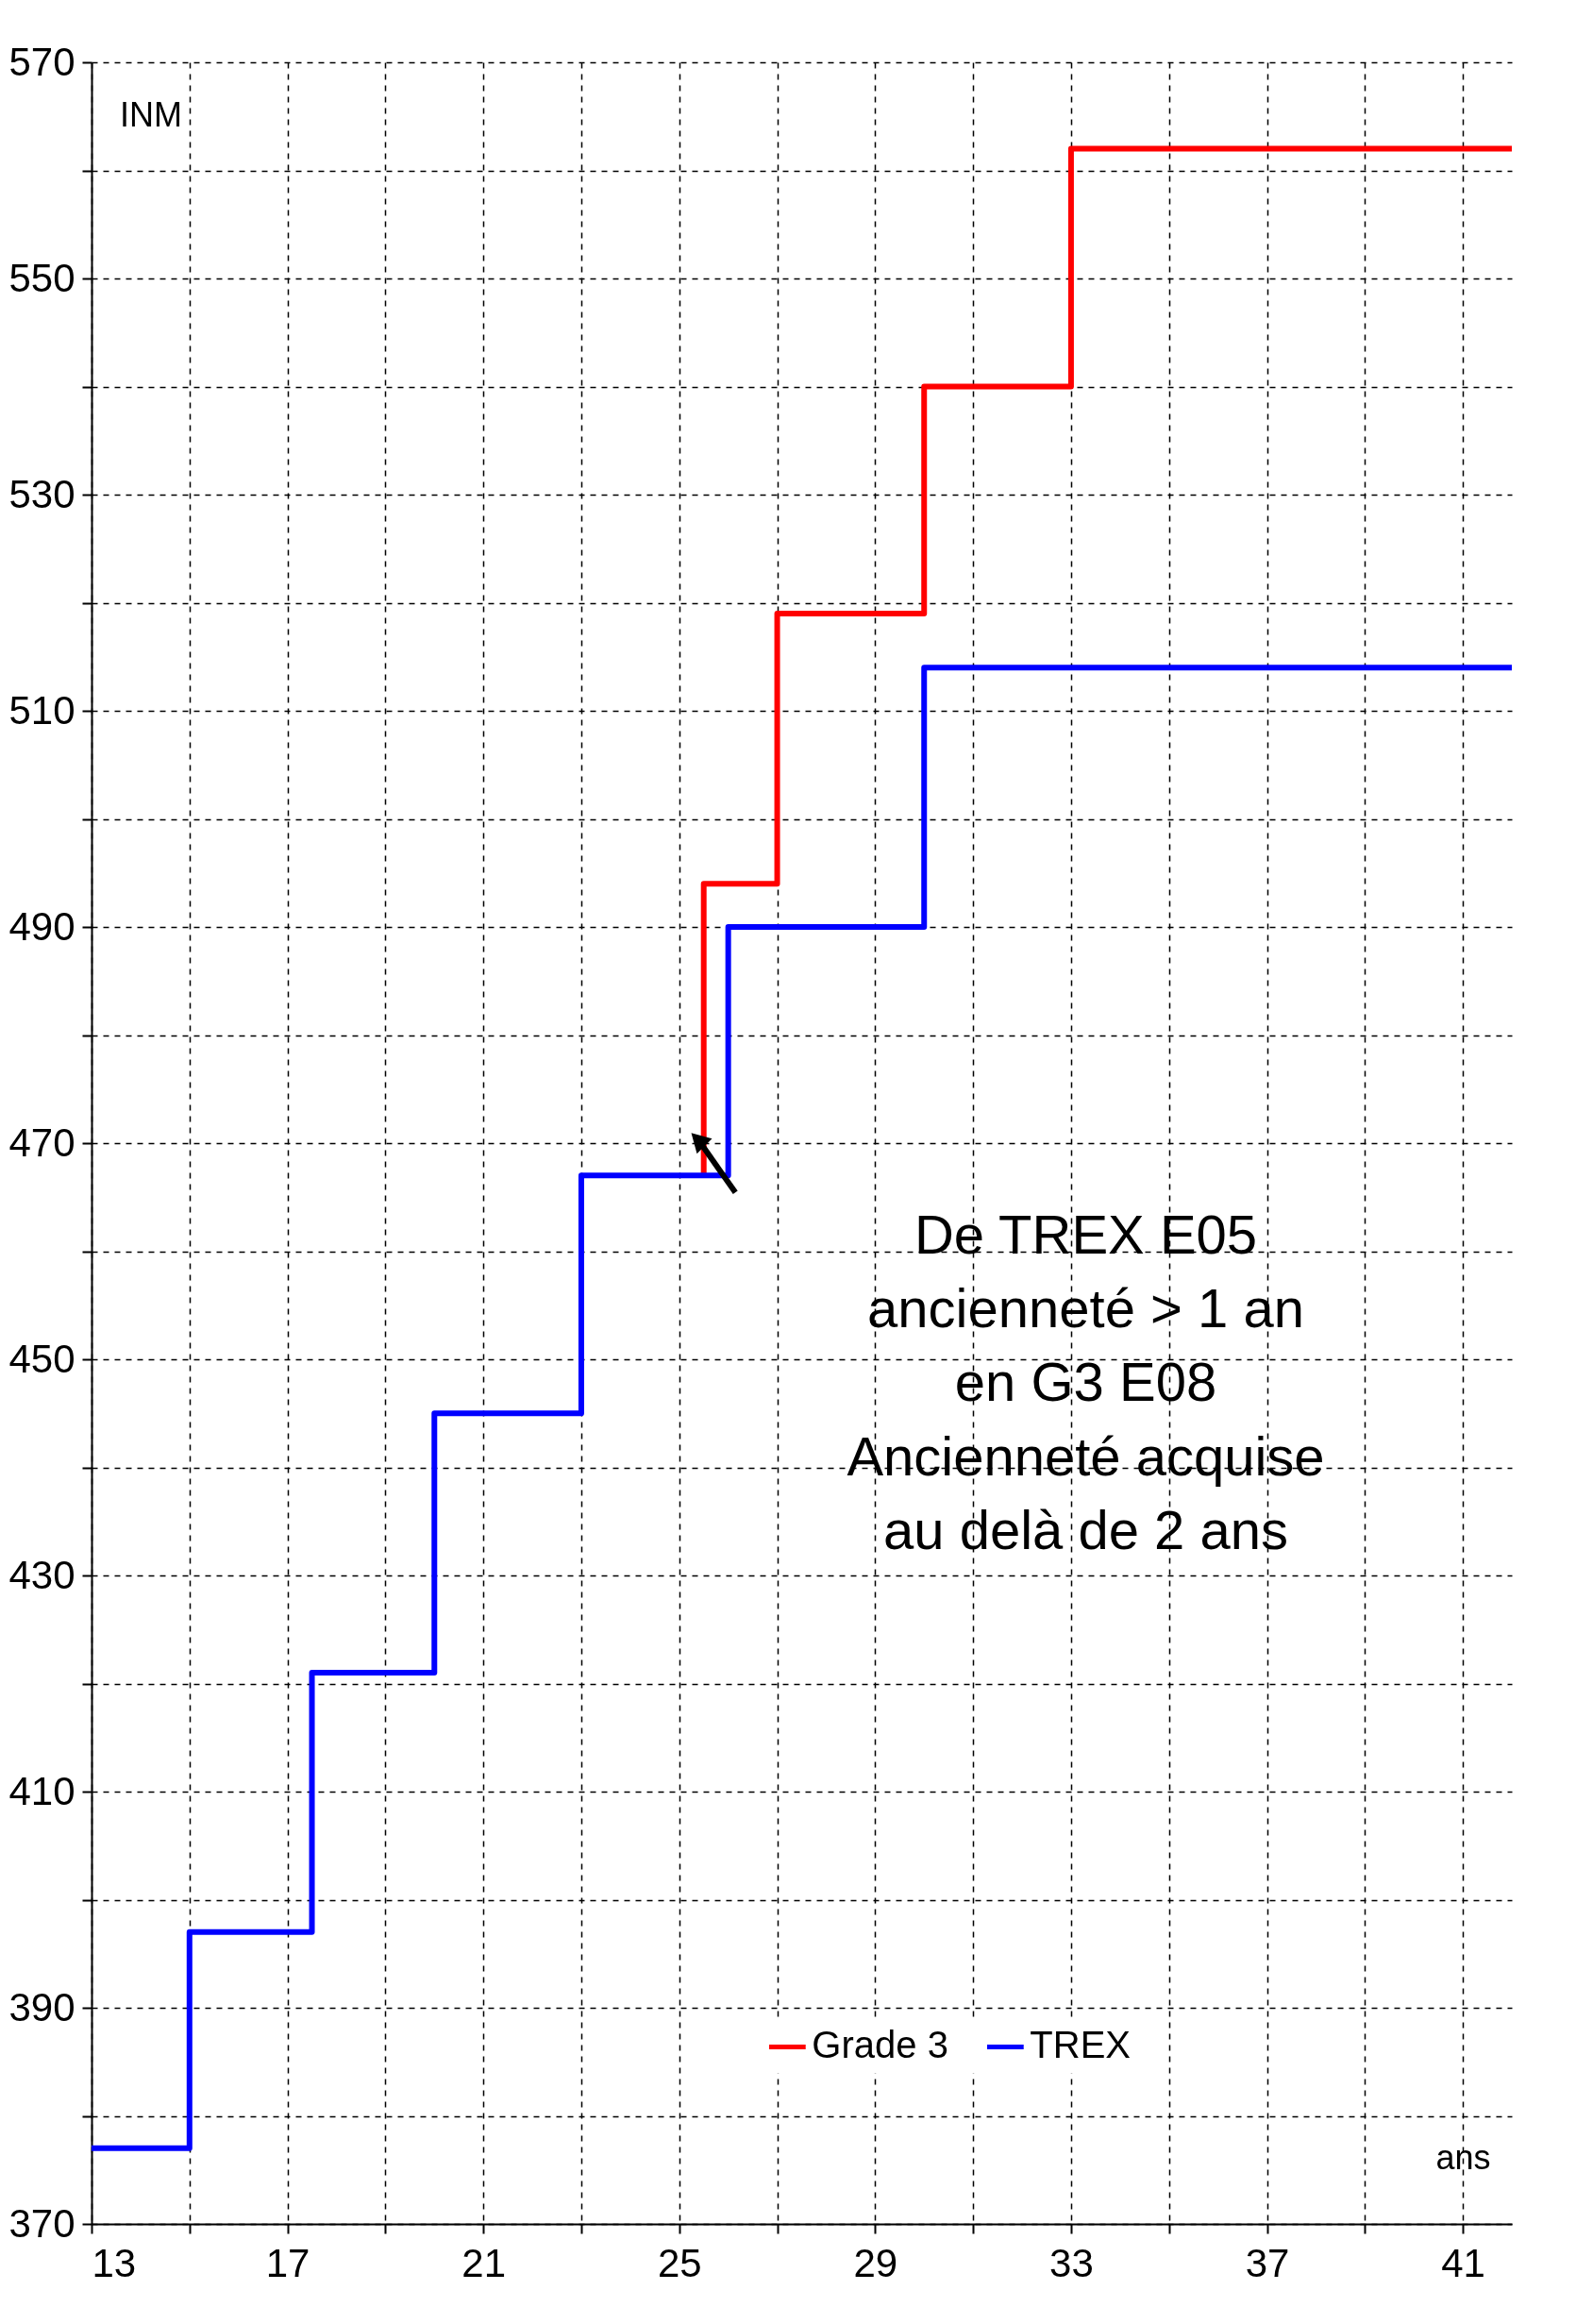 The width and height of the screenshot is (1576, 2324). I want to click on x-axis-title: ans, so click(1463, 2158).